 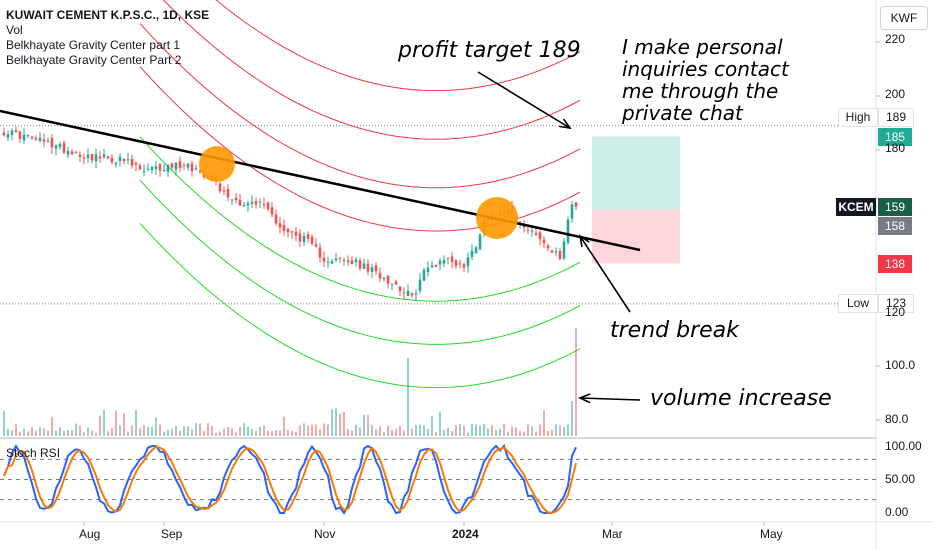 I want to click on stoch-rsi-label: Stoch RSI, so click(x=33, y=453).